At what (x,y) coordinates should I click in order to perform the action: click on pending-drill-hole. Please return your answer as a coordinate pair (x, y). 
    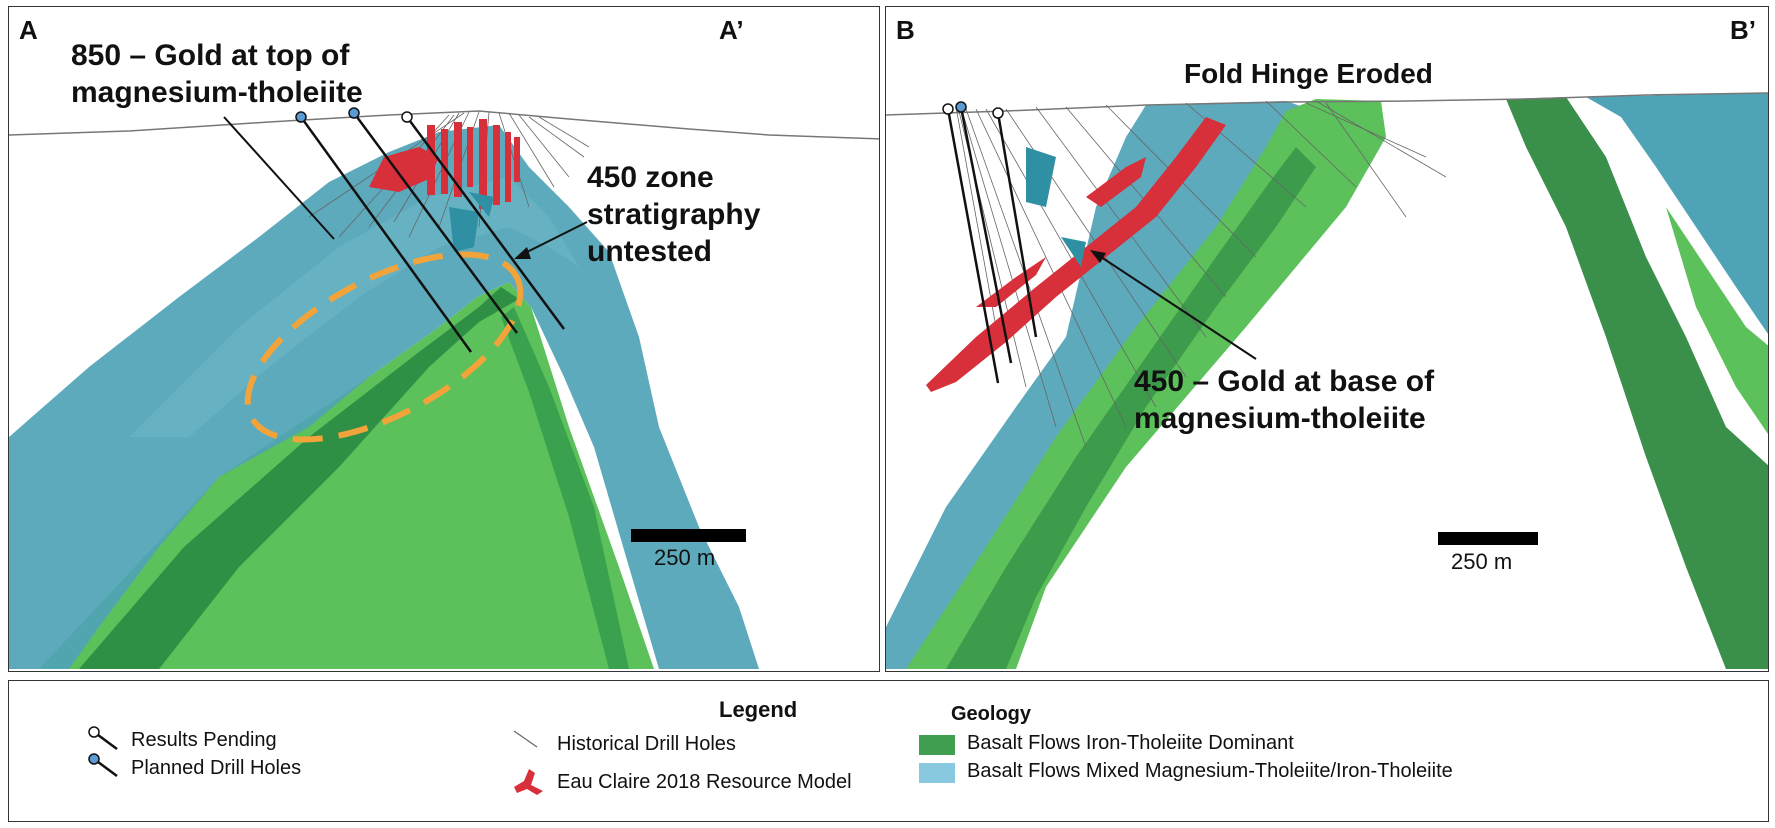
    Looking at the image, I should click on (483, 220).